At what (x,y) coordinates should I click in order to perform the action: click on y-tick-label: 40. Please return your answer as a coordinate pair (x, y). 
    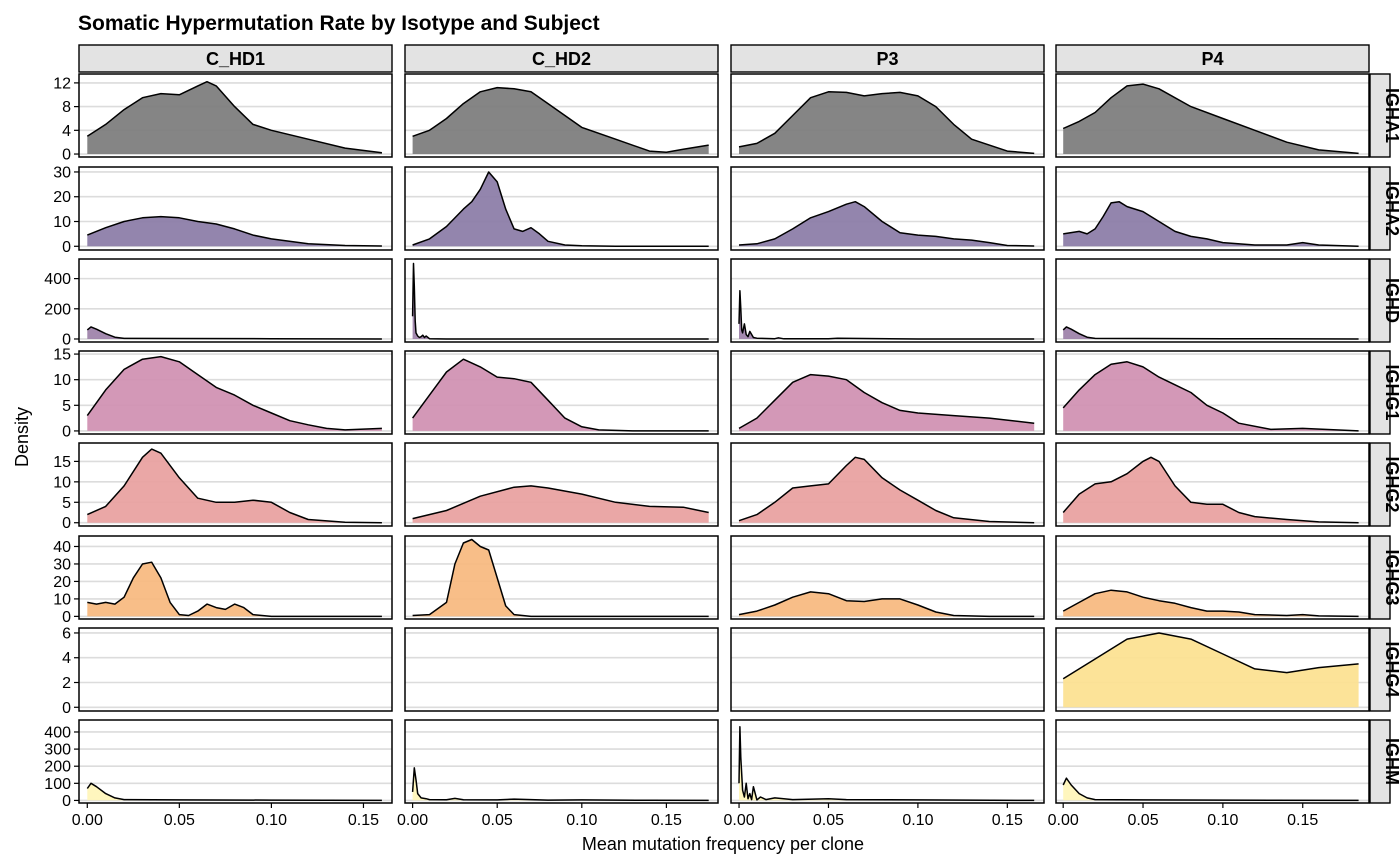
    Looking at the image, I should click on (62, 547).